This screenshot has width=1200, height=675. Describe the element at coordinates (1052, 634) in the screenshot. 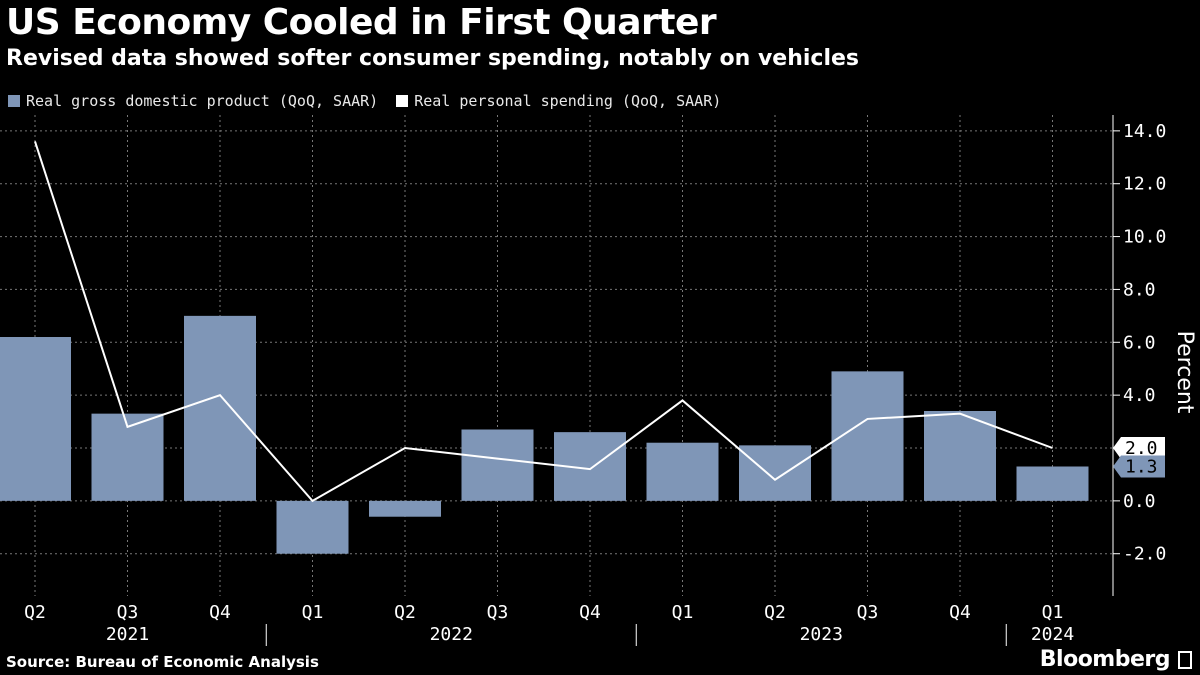

I see `x-year-label: 2024` at that location.